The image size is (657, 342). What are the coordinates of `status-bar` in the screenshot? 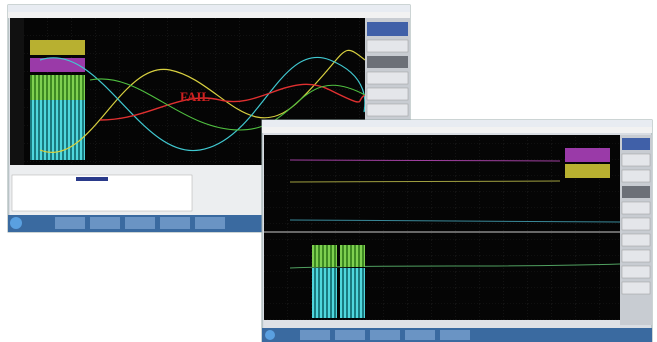 It's located at (442, 324).